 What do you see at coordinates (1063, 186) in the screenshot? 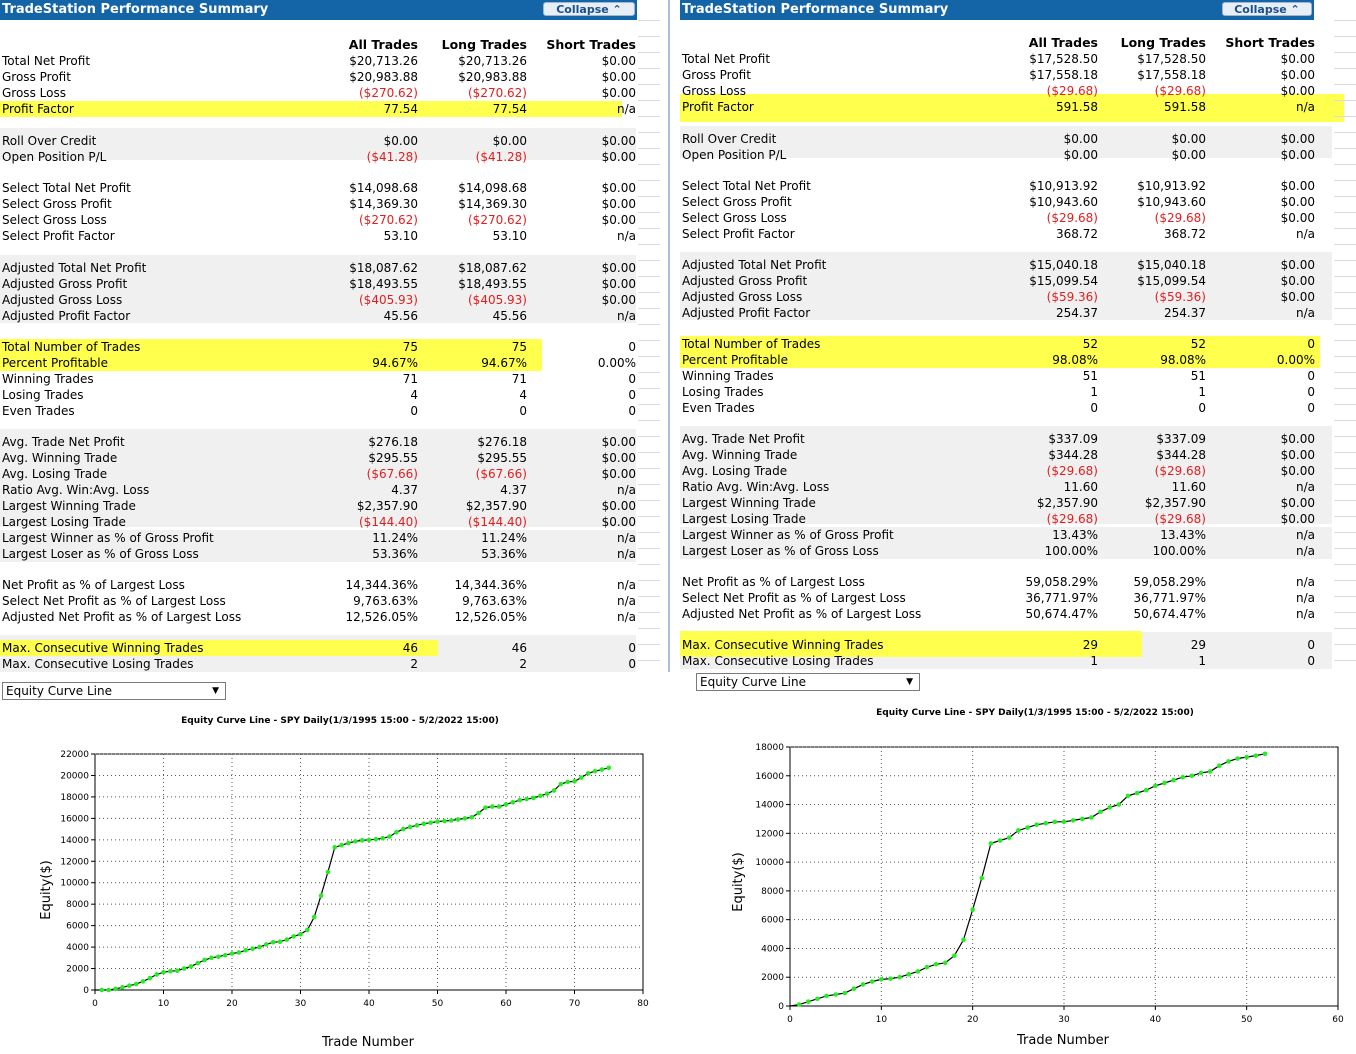
I see `cell-value: $10,913.92` at bounding box center [1063, 186].